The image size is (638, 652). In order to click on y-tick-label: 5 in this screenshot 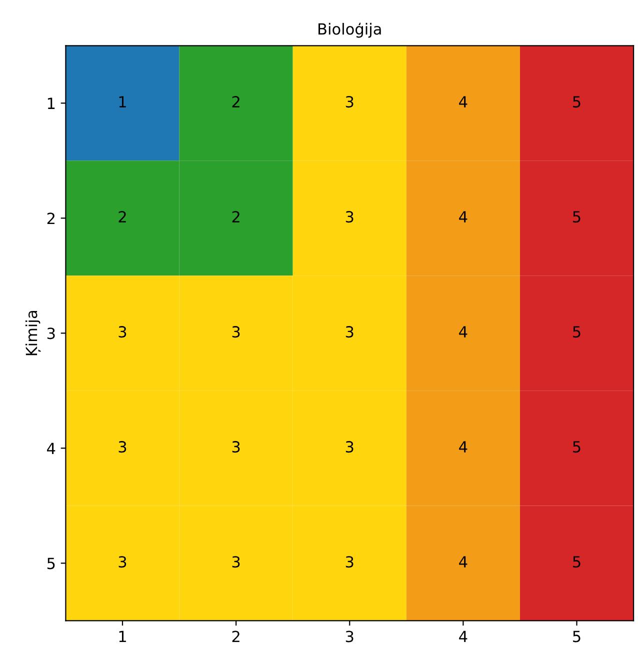, I will do `click(51, 564)`.